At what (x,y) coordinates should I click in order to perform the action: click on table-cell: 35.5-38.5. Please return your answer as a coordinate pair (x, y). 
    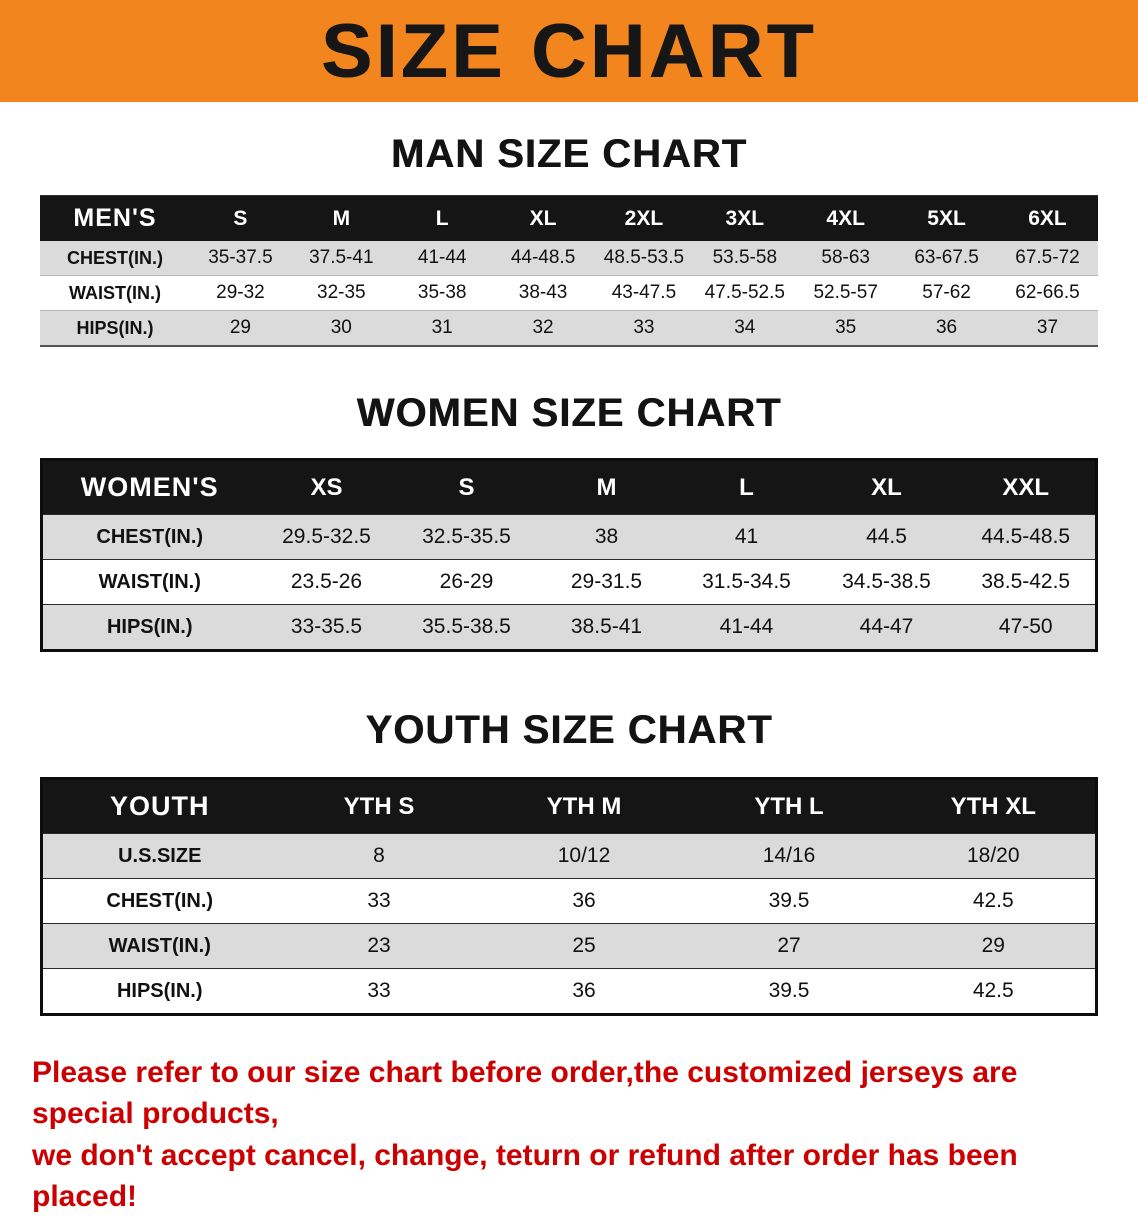
    Looking at the image, I should click on (466, 627).